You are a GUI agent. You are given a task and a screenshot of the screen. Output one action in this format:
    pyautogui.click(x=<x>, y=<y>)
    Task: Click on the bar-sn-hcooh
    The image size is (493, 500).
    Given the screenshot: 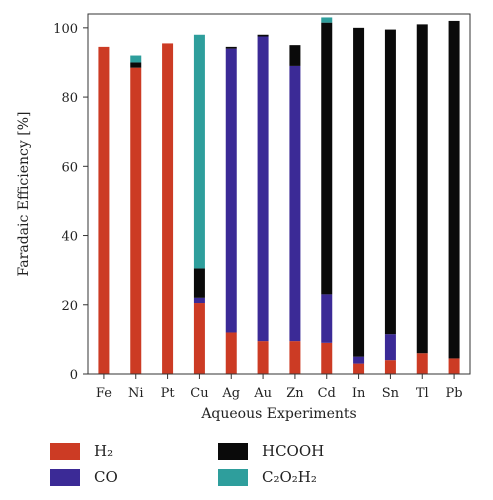 What is the action you would take?
    pyautogui.click(x=390, y=182)
    